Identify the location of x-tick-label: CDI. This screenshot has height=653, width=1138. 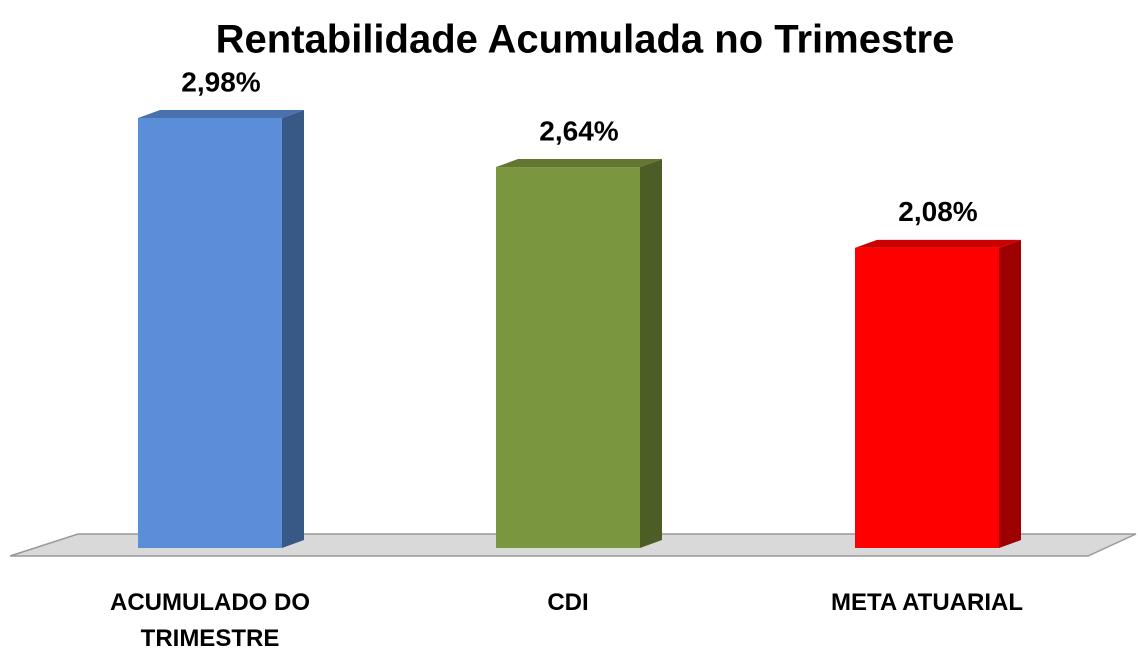
(568, 602).